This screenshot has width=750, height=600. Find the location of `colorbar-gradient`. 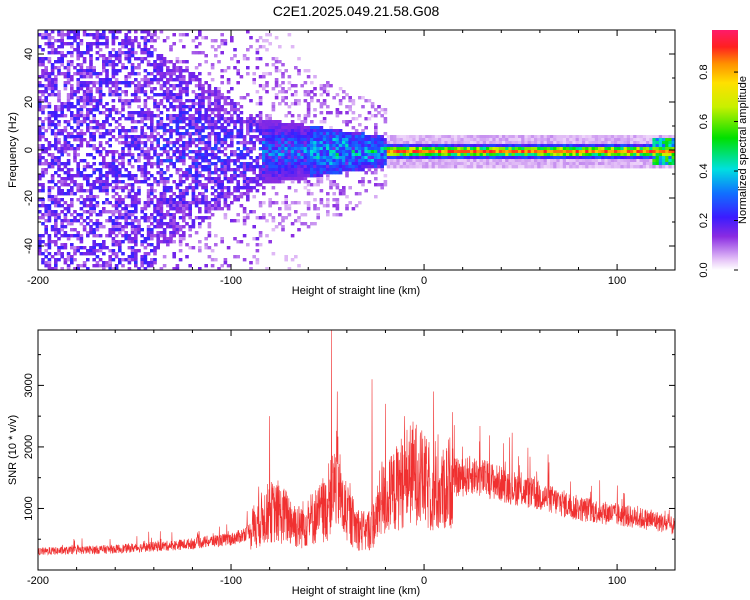

colorbar-gradient is located at coordinates (725, 150).